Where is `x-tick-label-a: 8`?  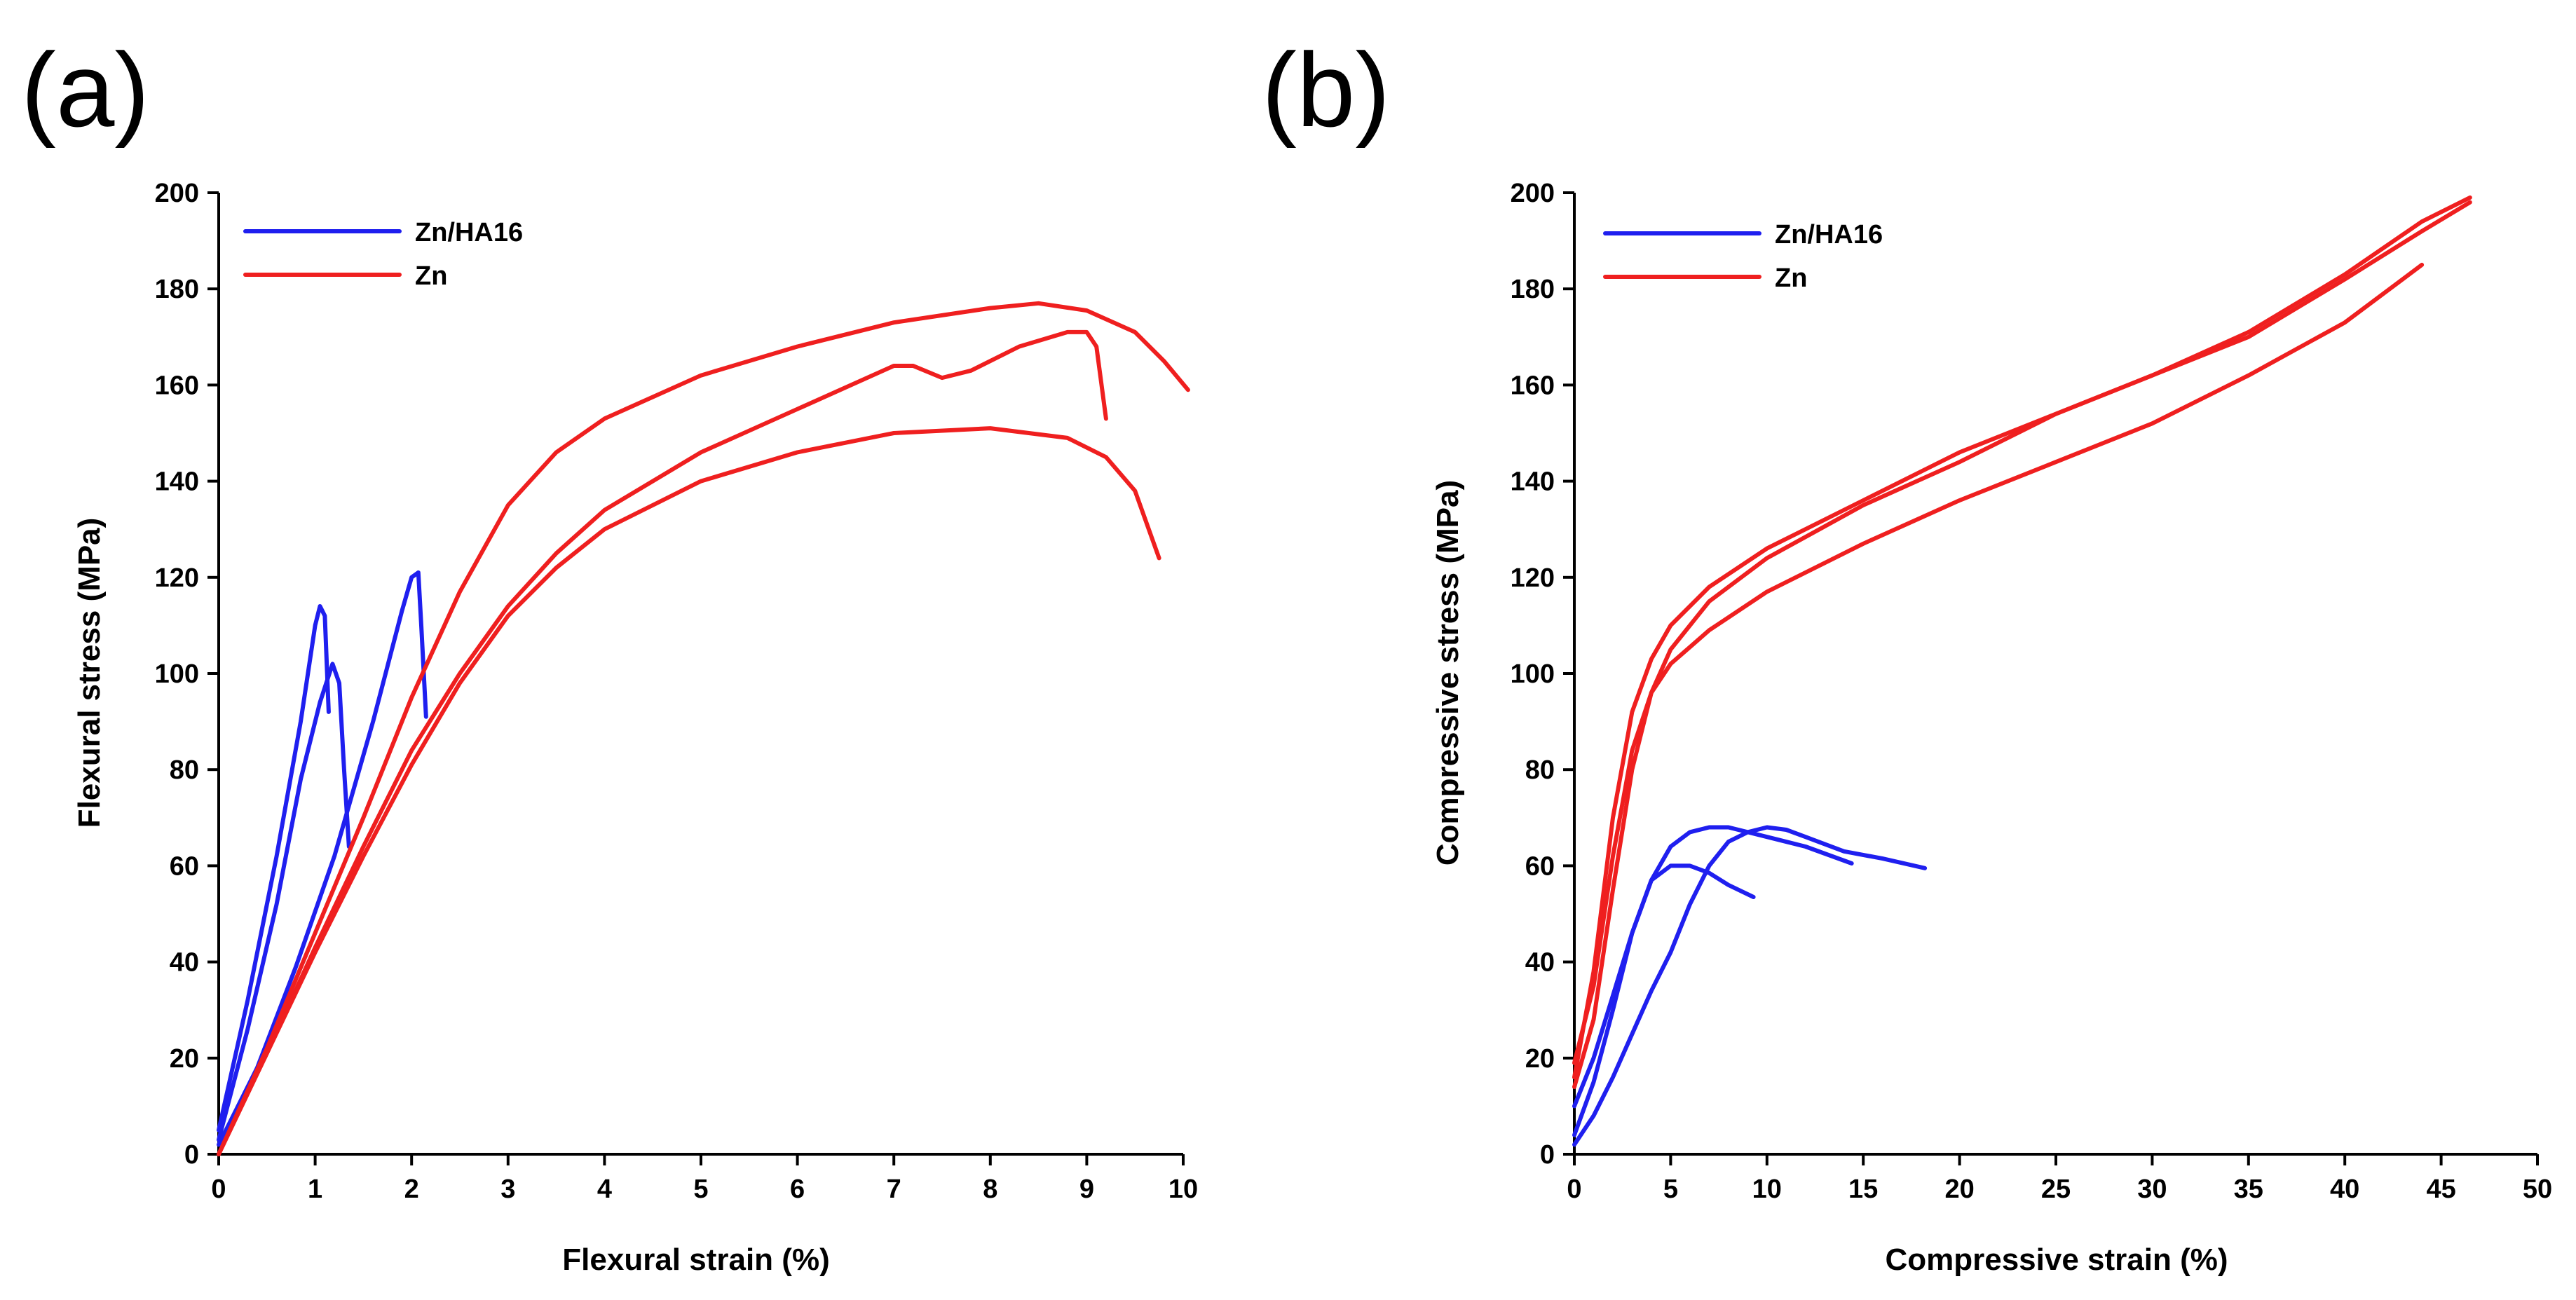 x-tick-label-a: 8 is located at coordinates (990, 1189).